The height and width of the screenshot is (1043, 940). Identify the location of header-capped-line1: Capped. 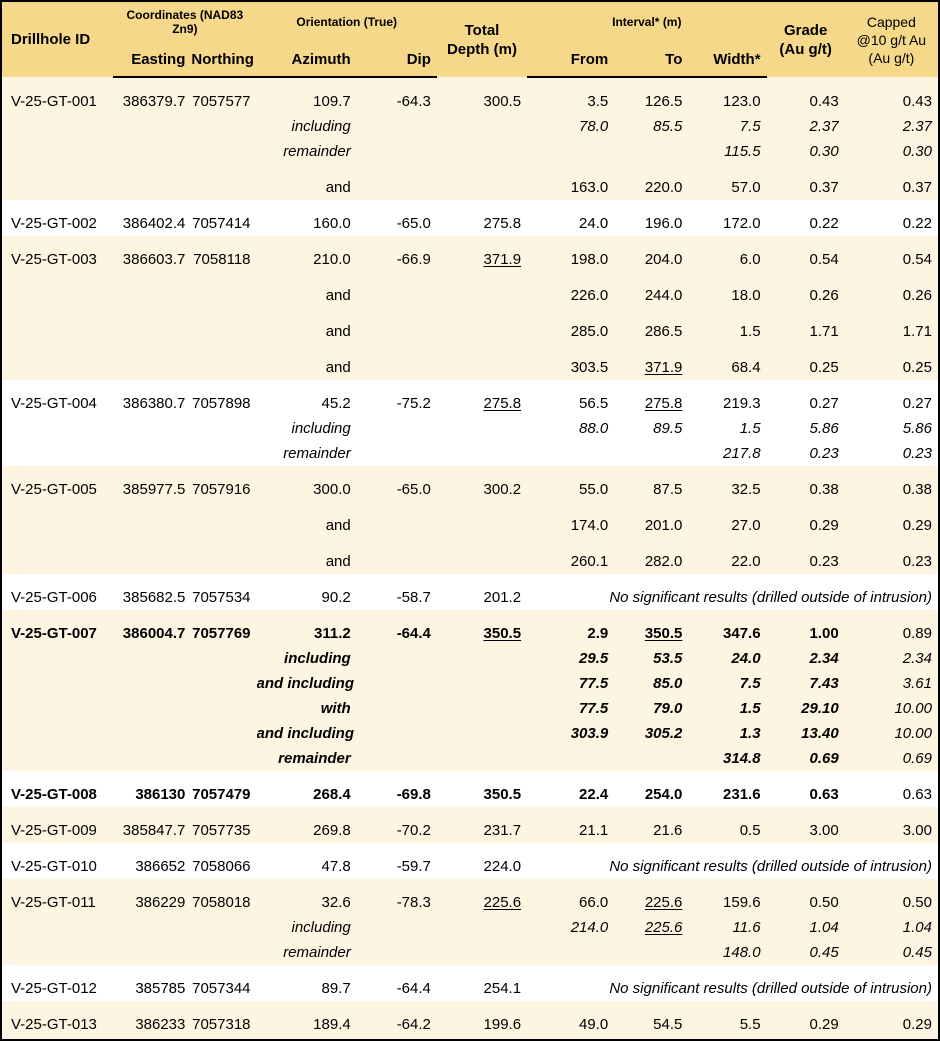
(891, 21).